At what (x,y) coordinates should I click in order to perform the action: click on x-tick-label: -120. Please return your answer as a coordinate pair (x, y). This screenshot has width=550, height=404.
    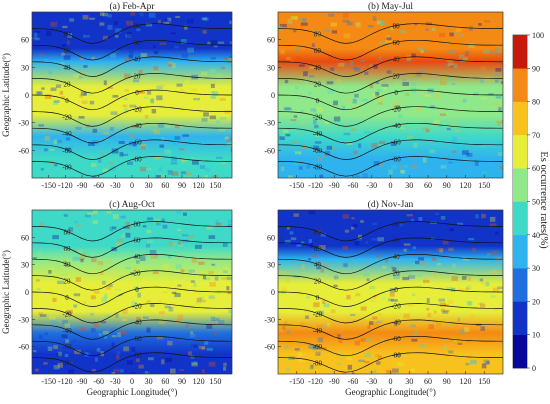
    Looking at the image, I should click on (65, 185).